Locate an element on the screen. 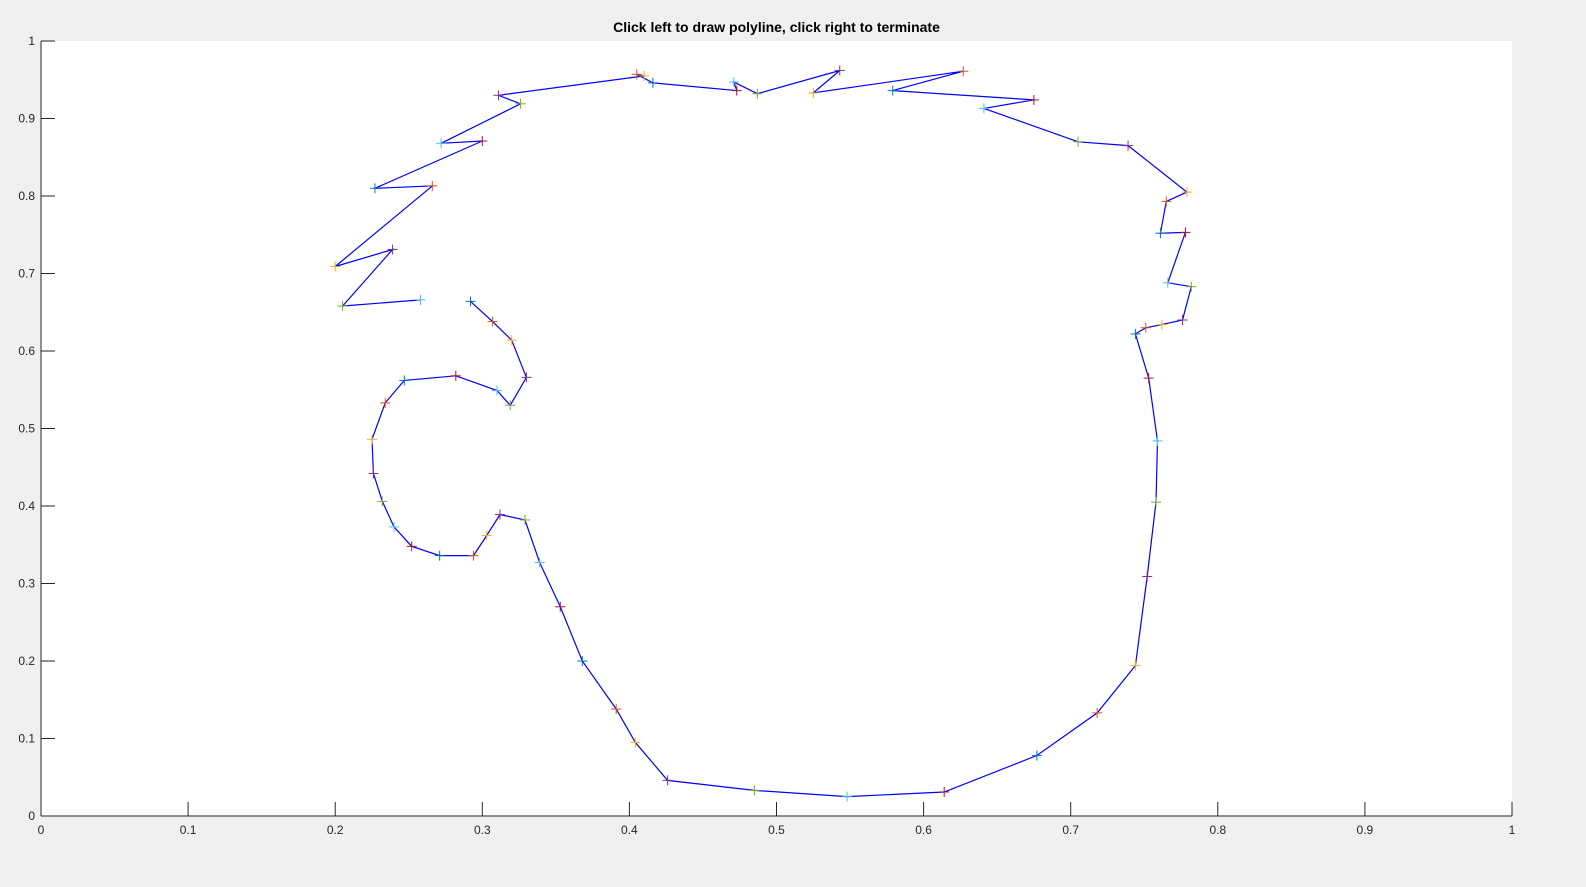  y-tick-label: 0.9 is located at coordinates (26, 119).